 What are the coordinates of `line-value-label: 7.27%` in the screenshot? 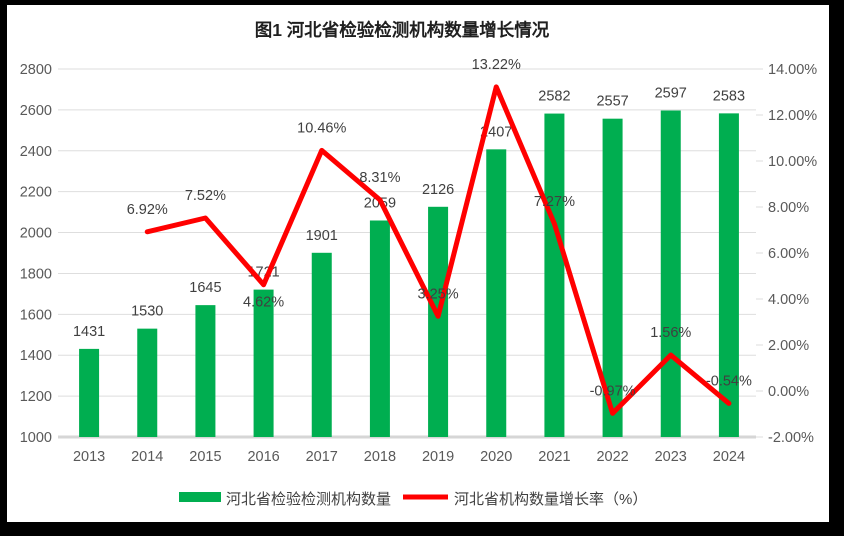 It's located at (554, 202).